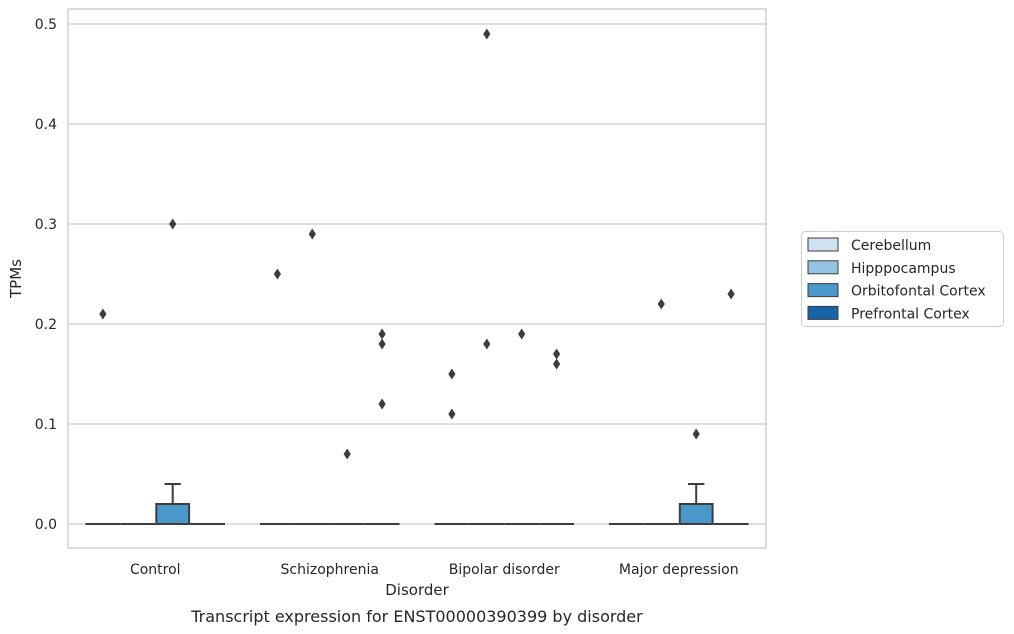  I want to click on legend-label: Hipppocampus, so click(903, 269).